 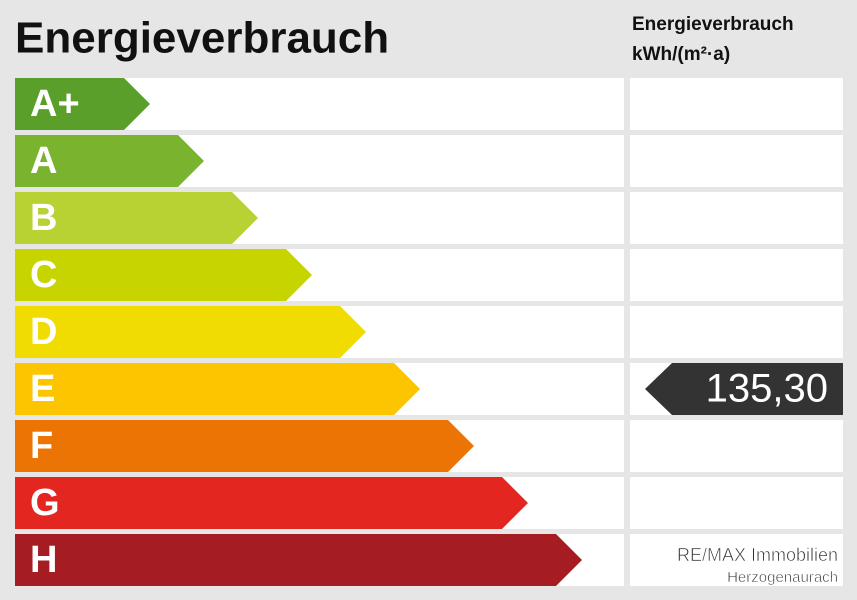 I want to click on footer-text: Herzogenaurach, so click(x=782, y=577).